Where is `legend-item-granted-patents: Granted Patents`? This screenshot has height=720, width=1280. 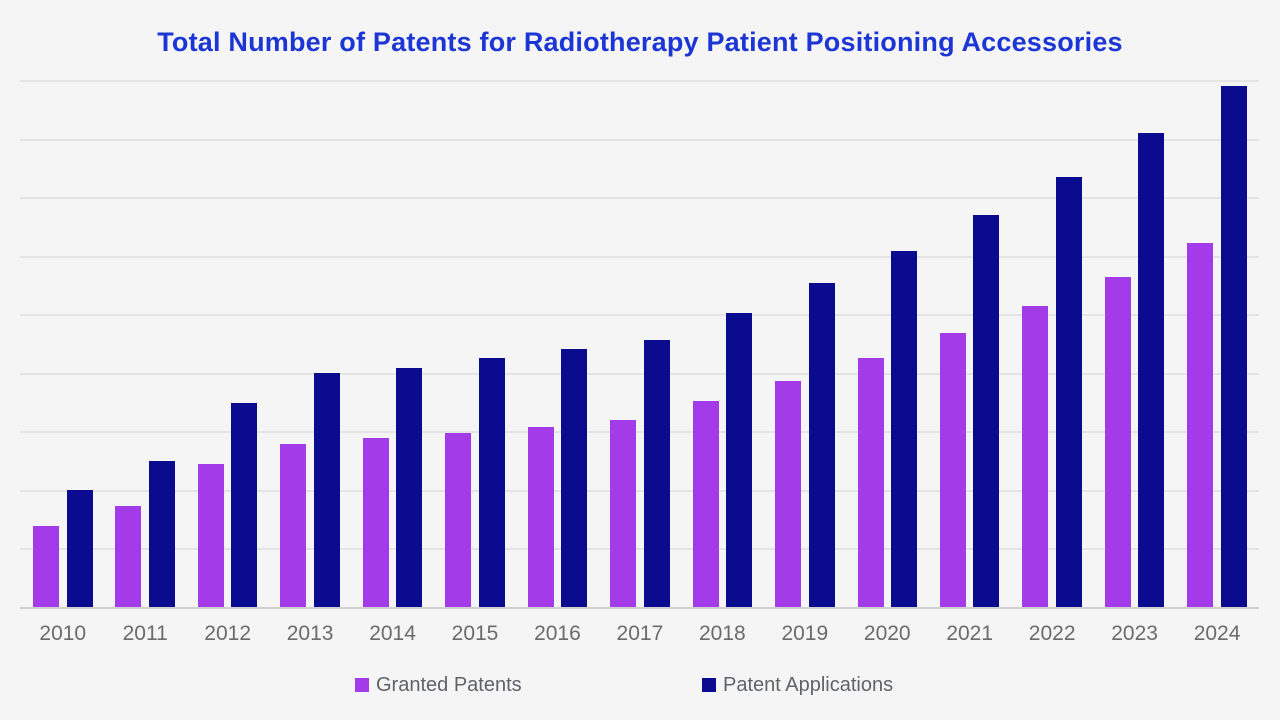
legend-item-granted-patents: Granted Patents is located at coordinates (438, 685).